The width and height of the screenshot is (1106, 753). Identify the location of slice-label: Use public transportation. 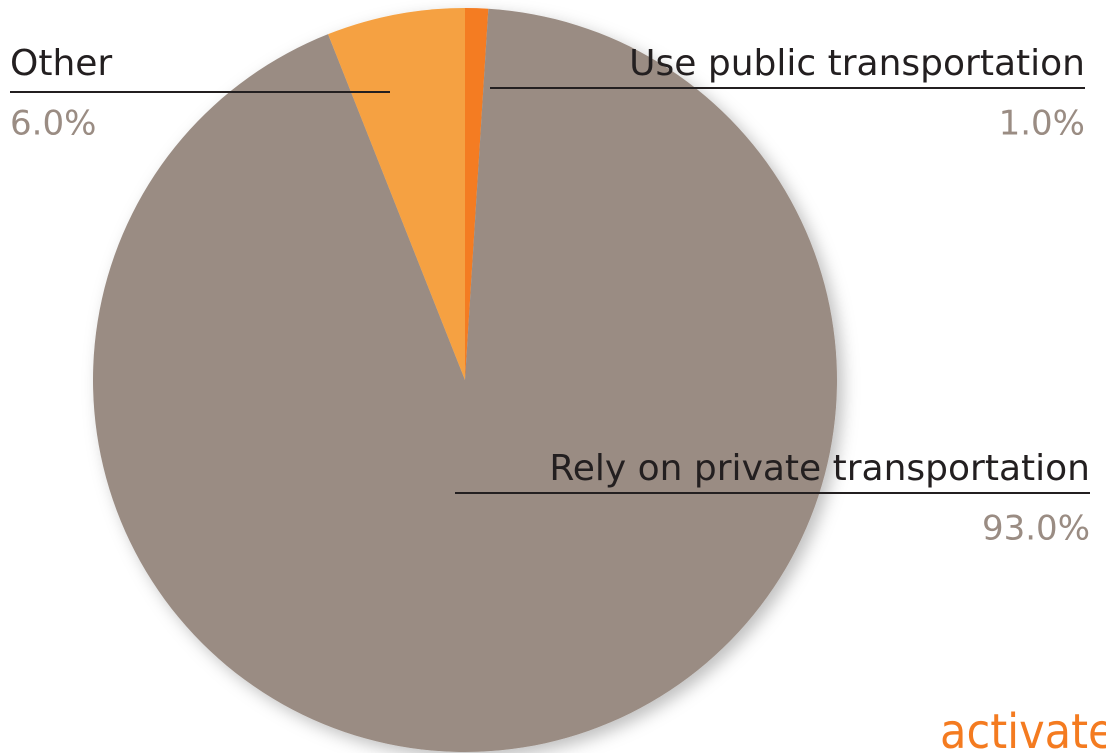
(857, 63).